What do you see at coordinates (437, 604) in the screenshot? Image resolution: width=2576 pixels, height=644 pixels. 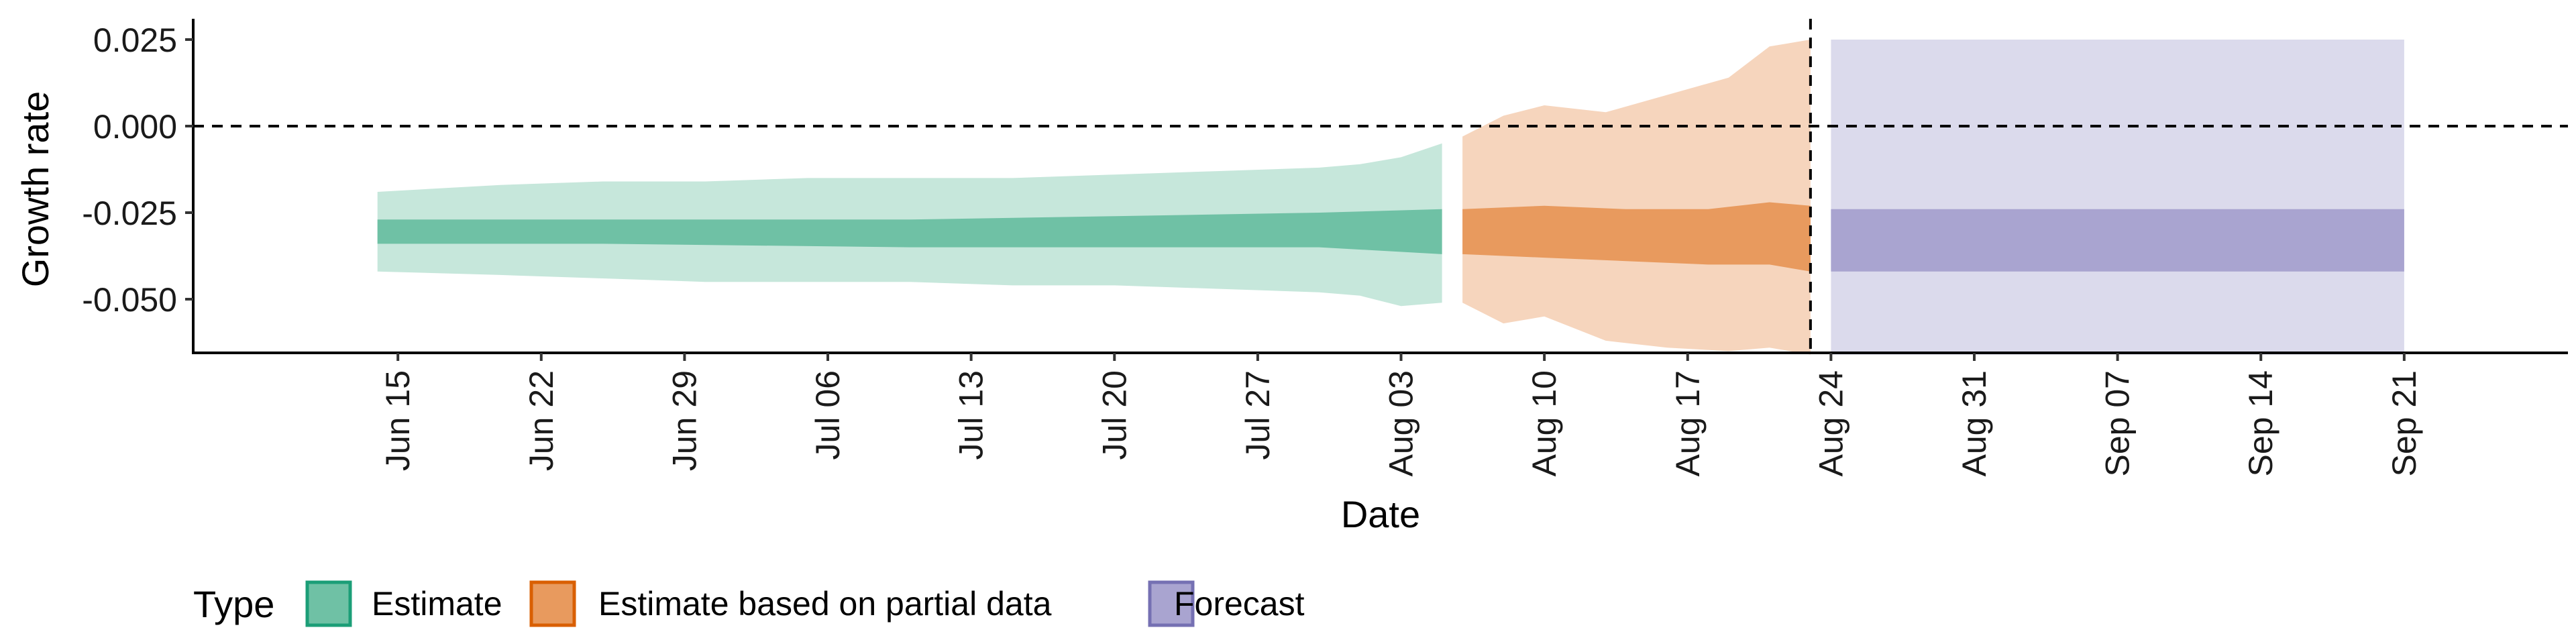 I see `legend-label-estimate: Estimate` at bounding box center [437, 604].